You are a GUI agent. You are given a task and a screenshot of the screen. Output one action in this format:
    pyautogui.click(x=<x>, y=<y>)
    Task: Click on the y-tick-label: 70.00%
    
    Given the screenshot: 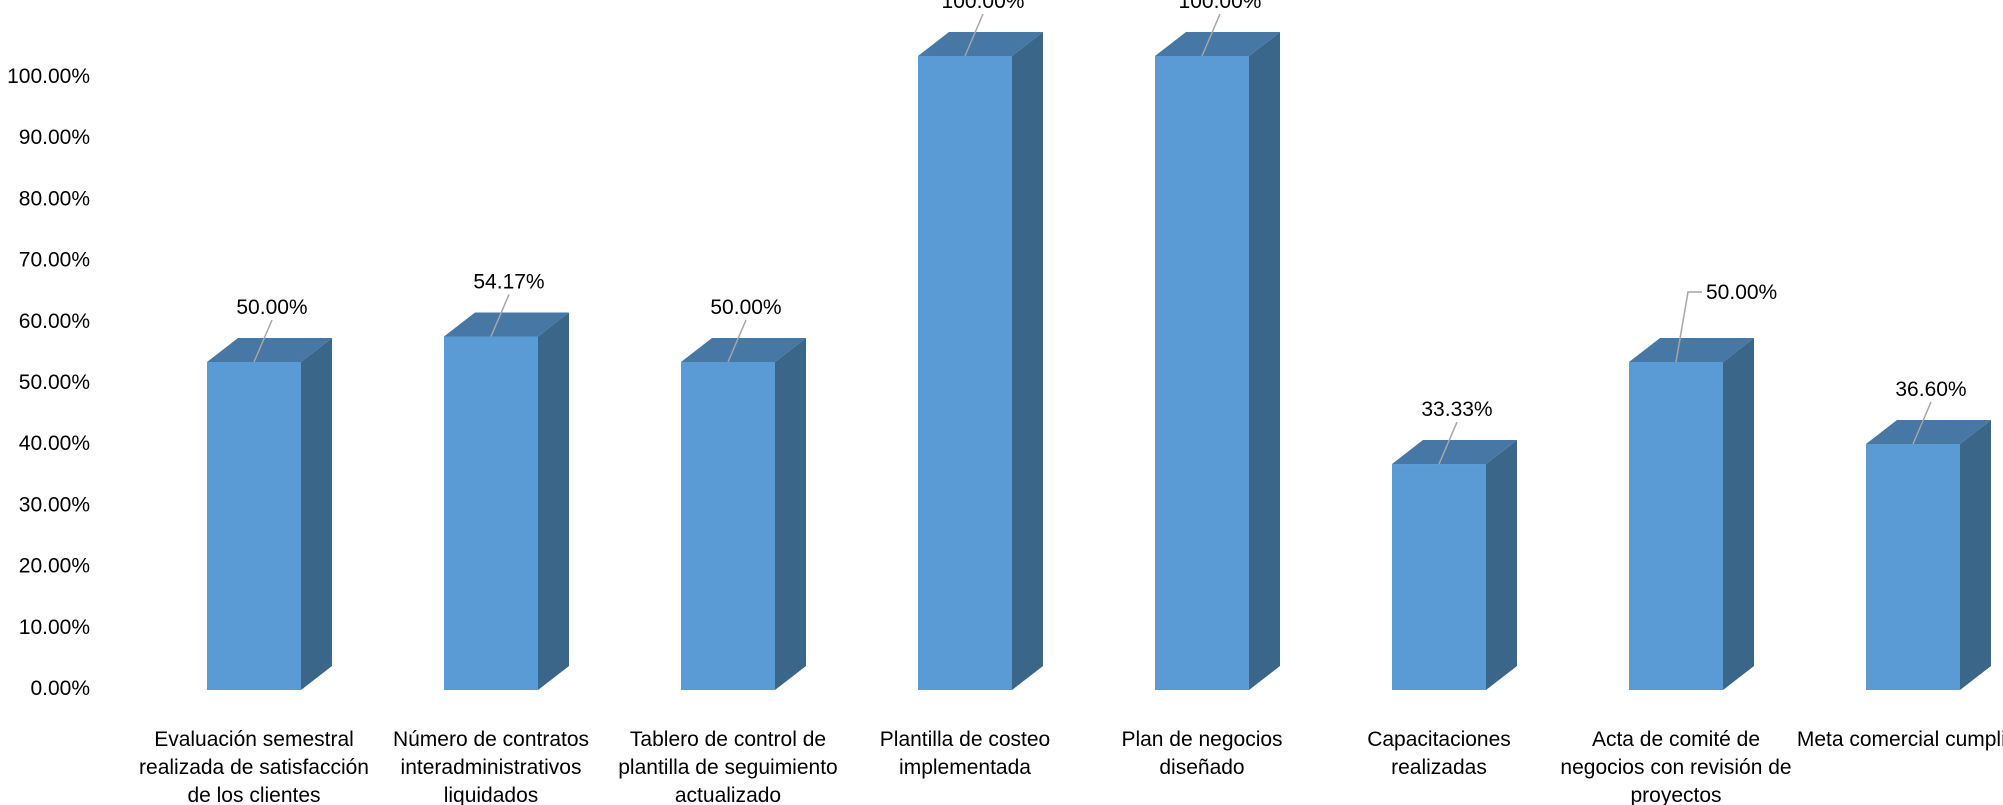 What is the action you would take?
    pyautogui.click(x=54, y=260)
    